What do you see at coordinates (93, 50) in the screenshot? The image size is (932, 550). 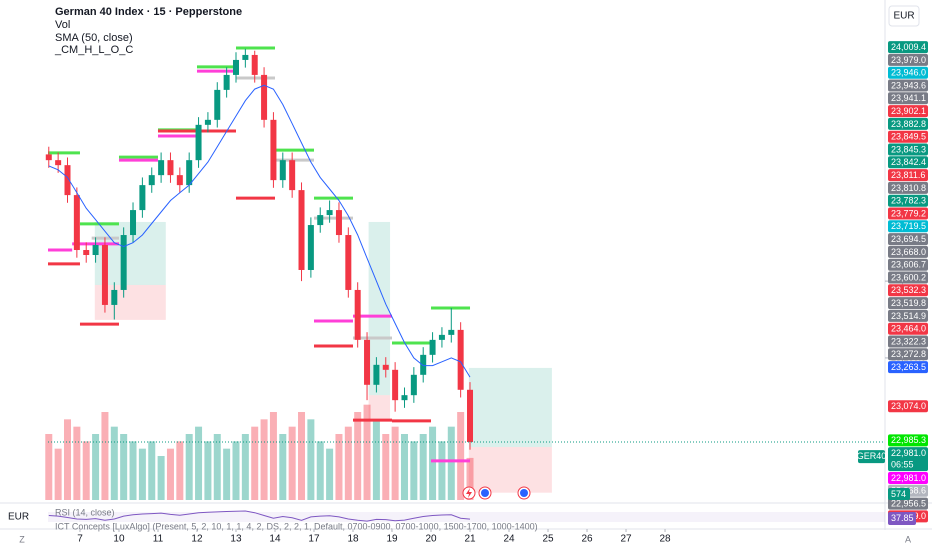 I see `indicator-label: _CM_H_L_O_C` at bounding box center [93, 50].